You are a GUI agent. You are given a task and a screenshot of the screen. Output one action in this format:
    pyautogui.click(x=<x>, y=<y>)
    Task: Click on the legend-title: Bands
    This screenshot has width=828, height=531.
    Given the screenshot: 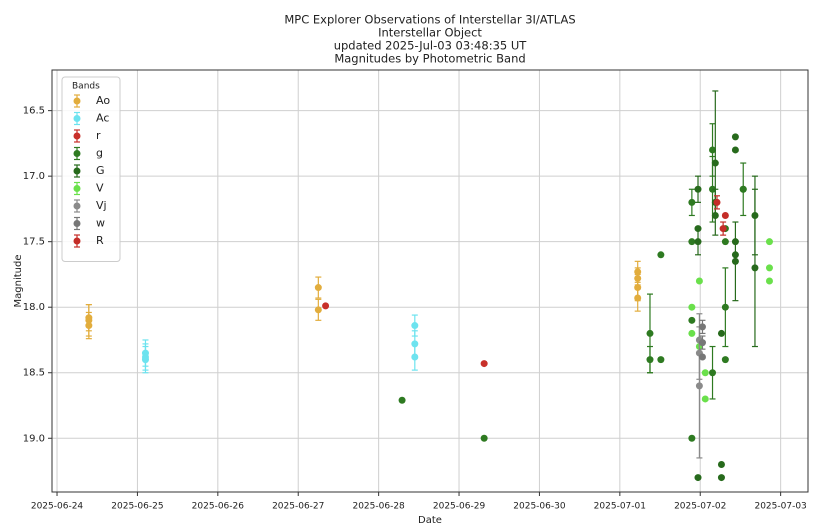 What is the action you would take?
    pyautogui.click(x=86, y=87)
    